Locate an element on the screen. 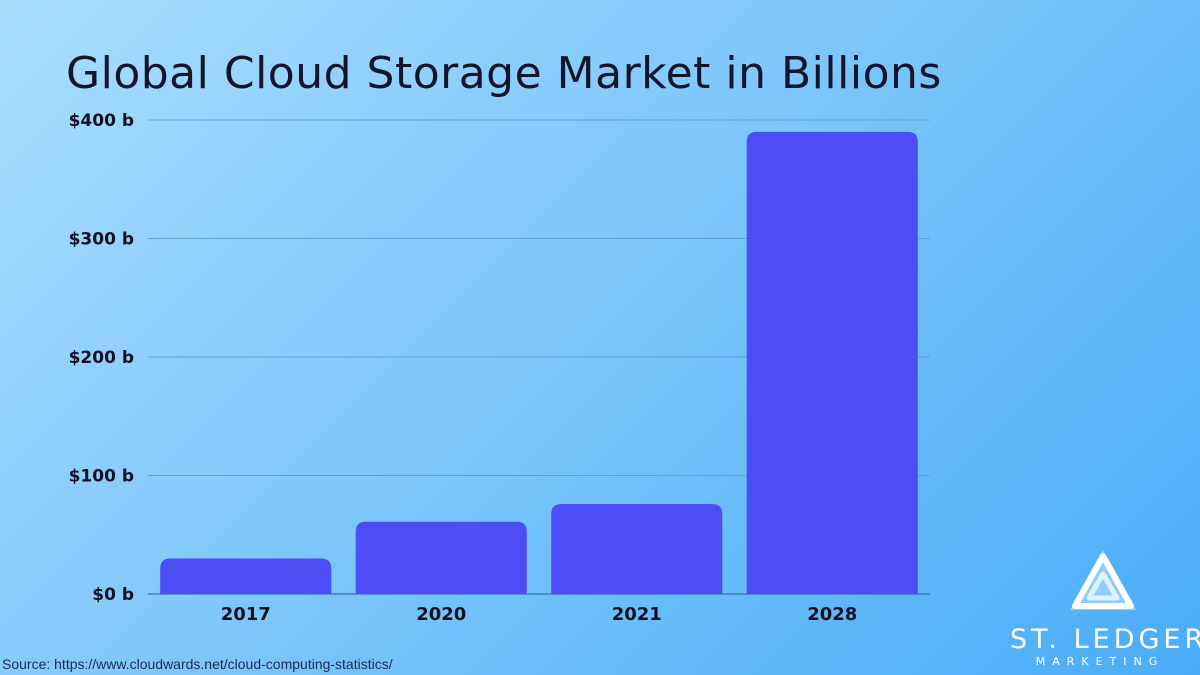  x-category-label: 2020 is located at coordinates (441, 614).